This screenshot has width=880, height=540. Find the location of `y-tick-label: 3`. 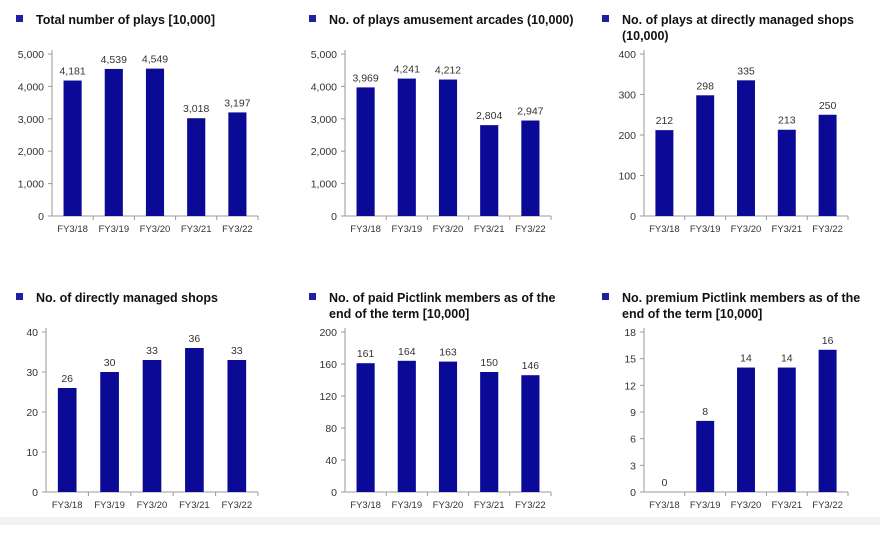

y-tick-label: 3 is located at coordinates (633, 466).